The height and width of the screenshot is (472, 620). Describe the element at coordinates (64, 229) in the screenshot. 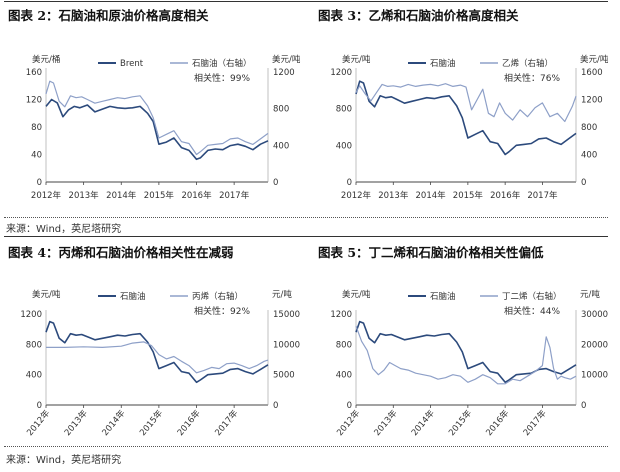

I see `source-note-top: 来源：Wind，英尼塔研究` at that location.